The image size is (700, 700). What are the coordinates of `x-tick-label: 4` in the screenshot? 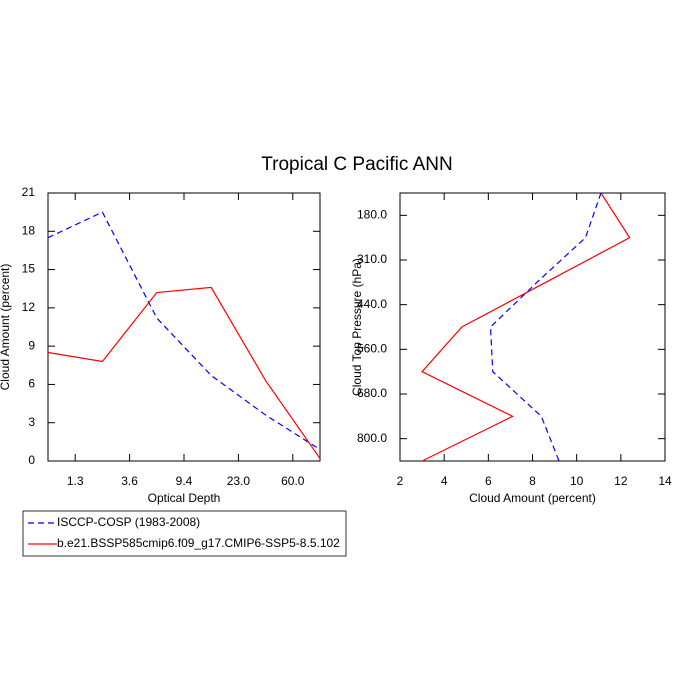 It's located at (444, 481).